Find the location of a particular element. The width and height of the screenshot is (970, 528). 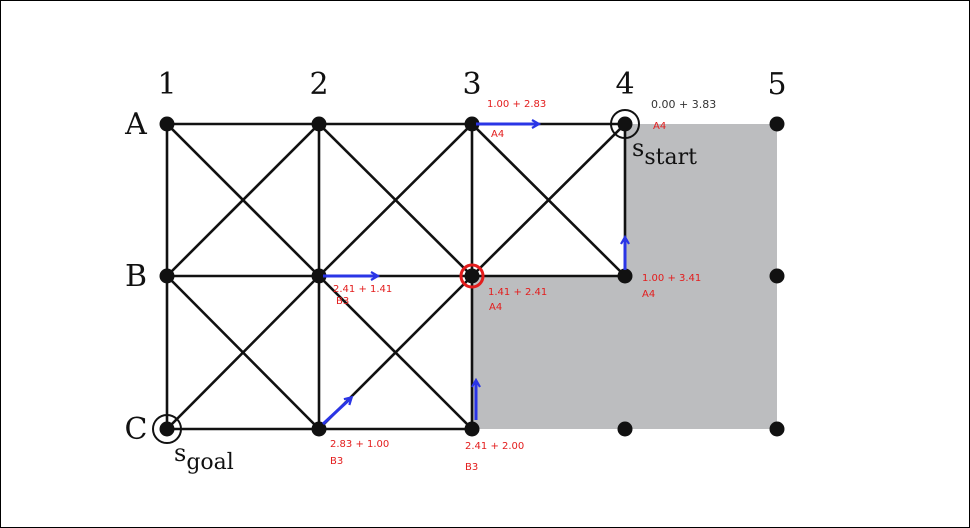

arrow-c2 is located at coordinates (336, 412).